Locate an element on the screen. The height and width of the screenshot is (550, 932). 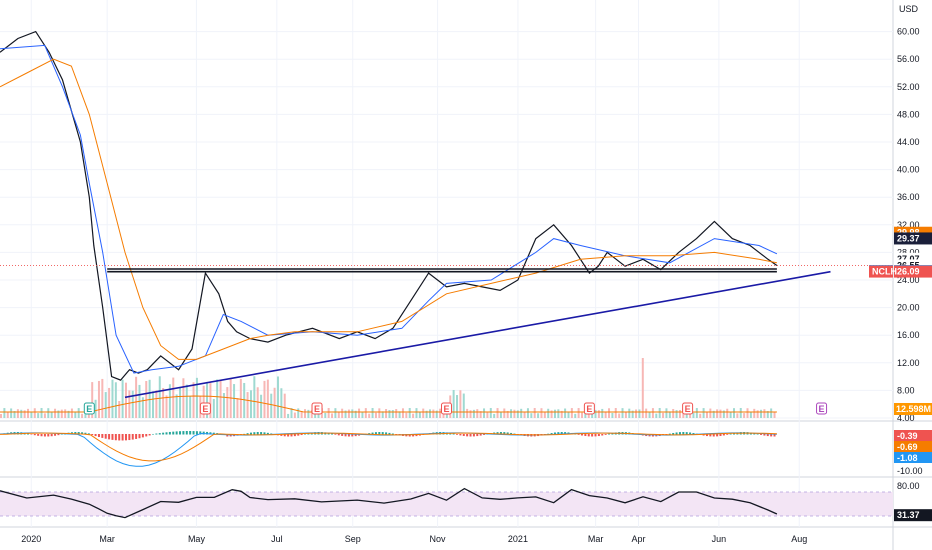
macd-label-text: -1.08 is located at coordinates (907, 458).